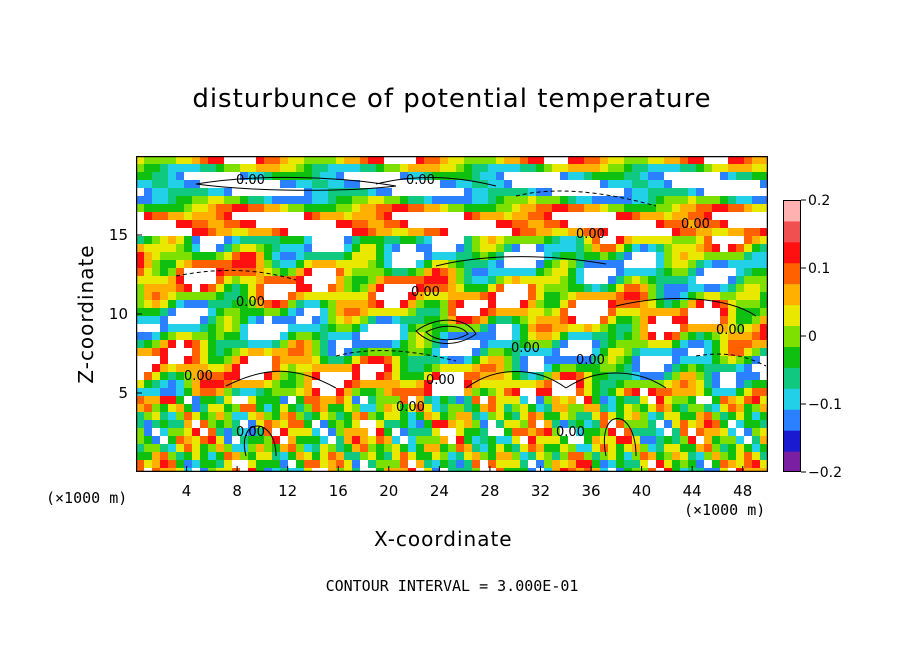 The height and width of the screenshot is (654, 904). Describe the element at coordinates (812, 337) in the screenshot. I see `colorbar-tick-label: 0` at that location.